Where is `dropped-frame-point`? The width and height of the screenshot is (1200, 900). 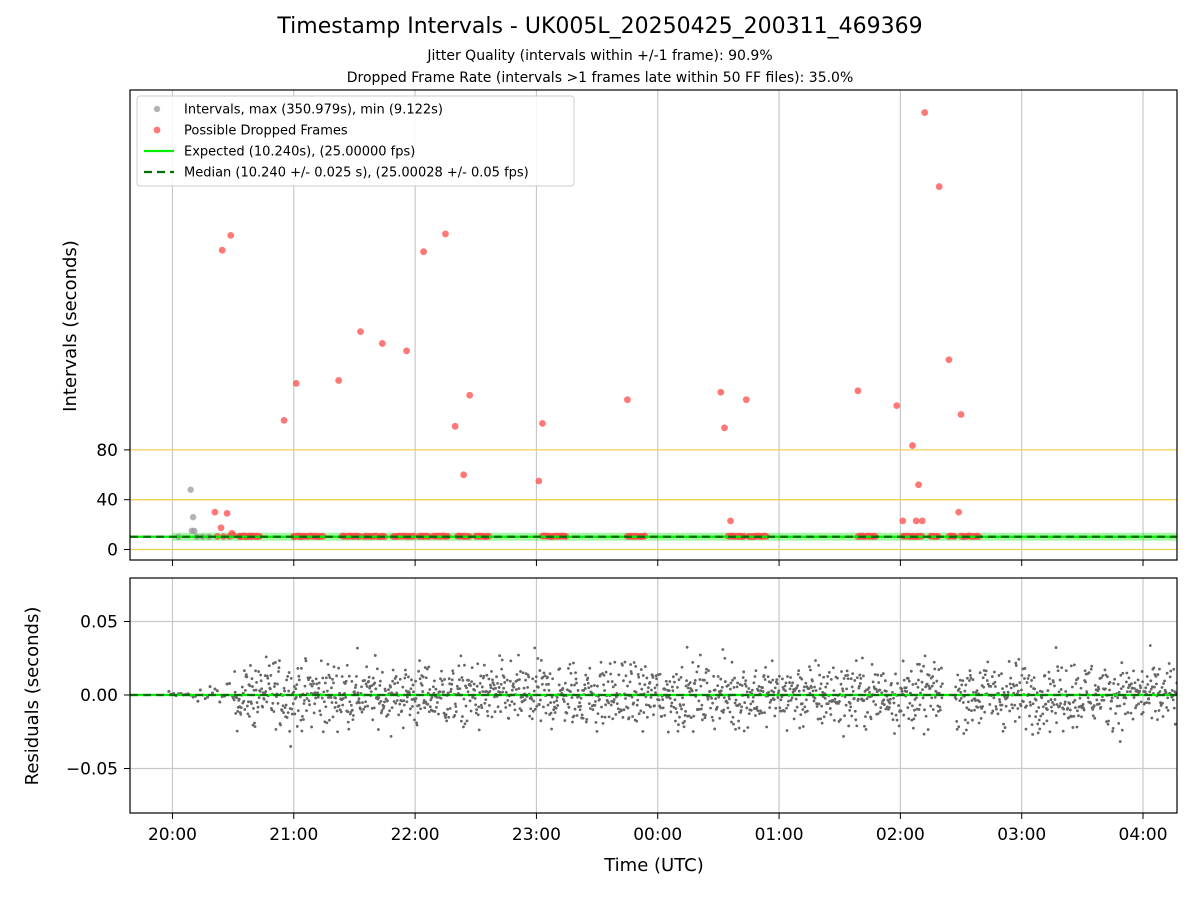
dropped-frame-point is located at coordinates (382, 343).